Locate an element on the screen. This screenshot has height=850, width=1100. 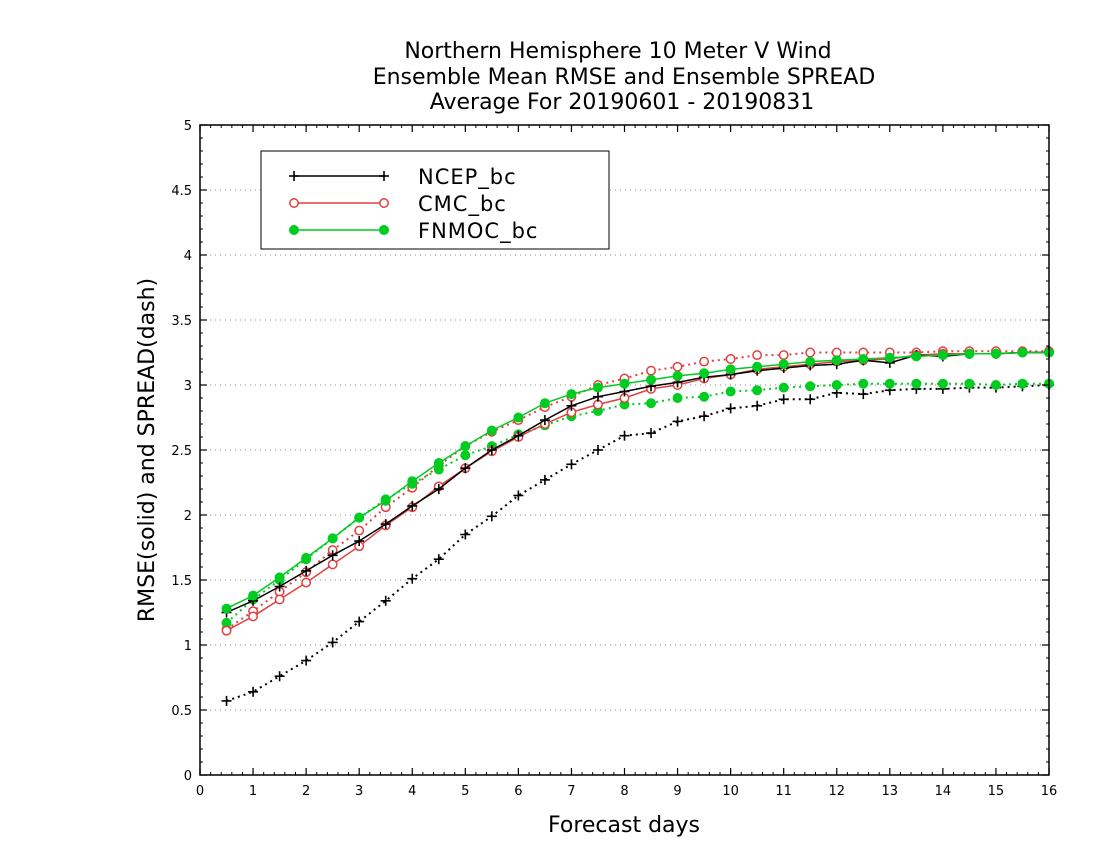
y-tick-label: 0 is located at coordinates (188, 776).